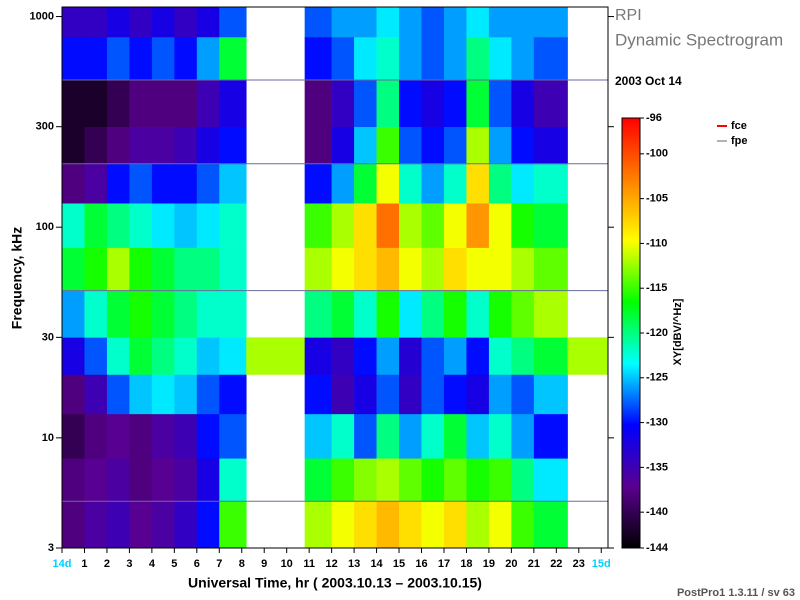 This screenshot has width=800, height=600. I want to click on y-tick-label: 300, so click(45, 127).